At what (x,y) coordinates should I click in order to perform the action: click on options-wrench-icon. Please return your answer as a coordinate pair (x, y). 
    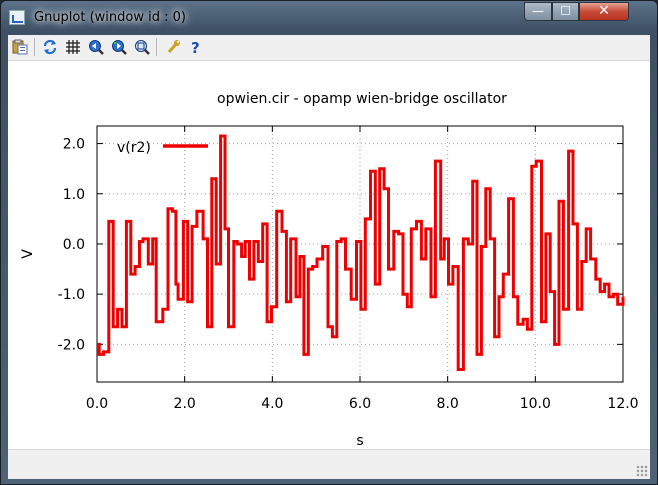
    Looking at the image, I should click on (173, 47).